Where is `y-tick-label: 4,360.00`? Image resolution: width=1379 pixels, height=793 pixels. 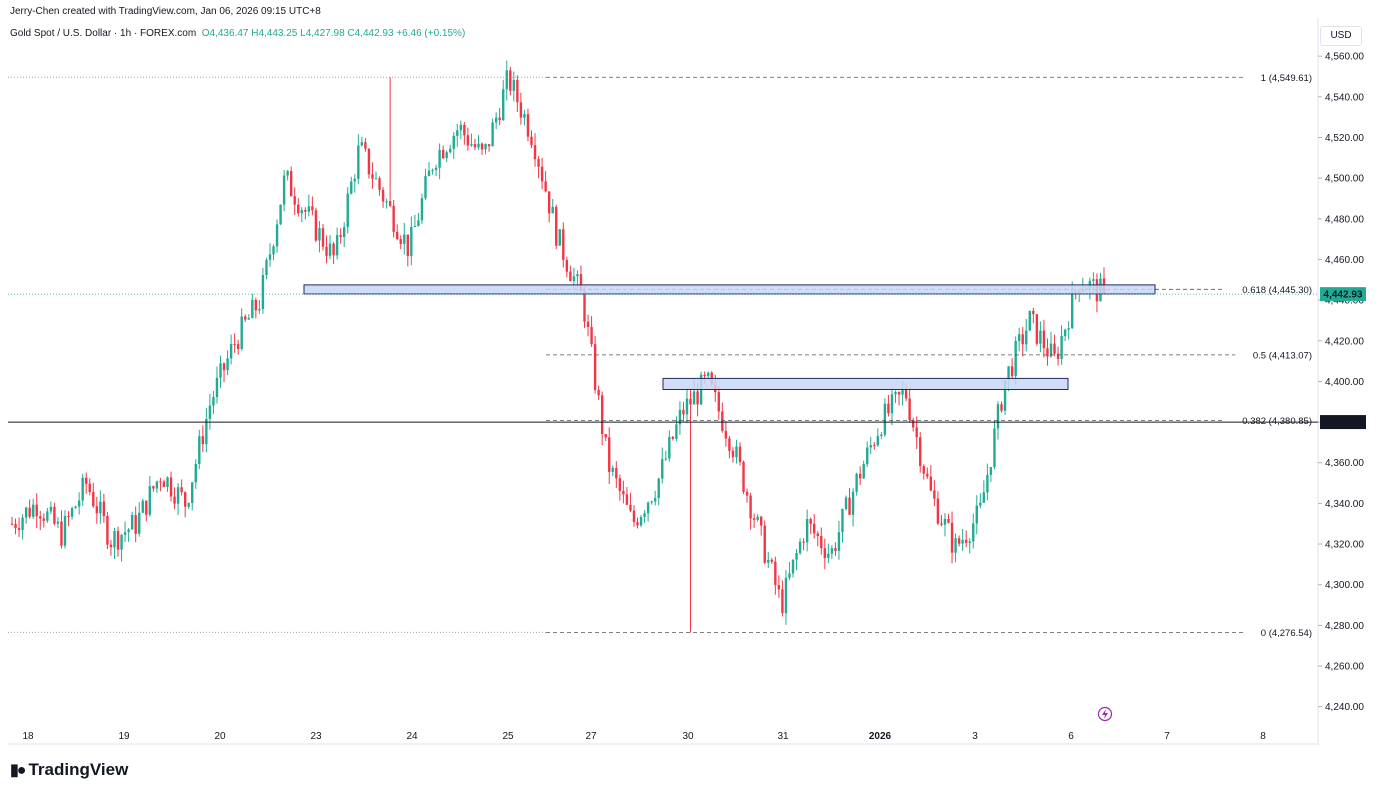
y-tick-label: 4,360.00 is located at coordinates (1344, 463).